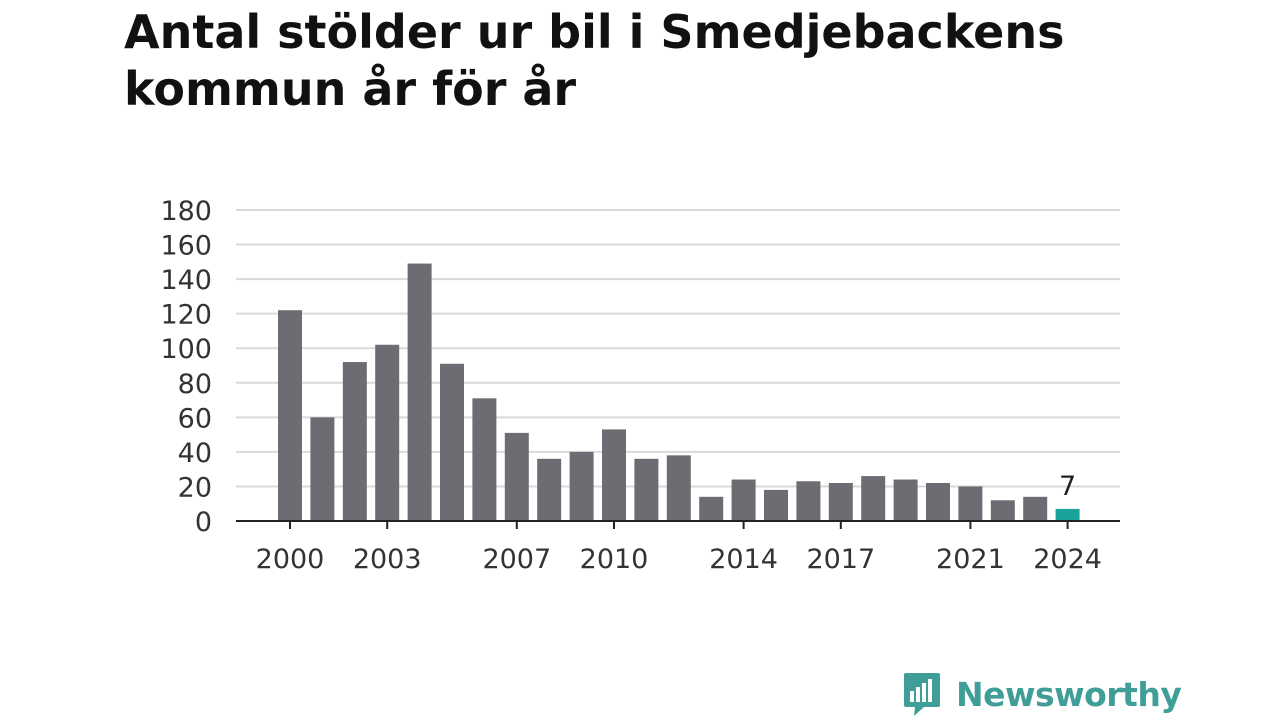 This screenshot has height=720, width=1280. What do you see at coordinates (203, 522) in the screenshot?
I see `y-tick-label: 0` at bounding box center [203, 522].